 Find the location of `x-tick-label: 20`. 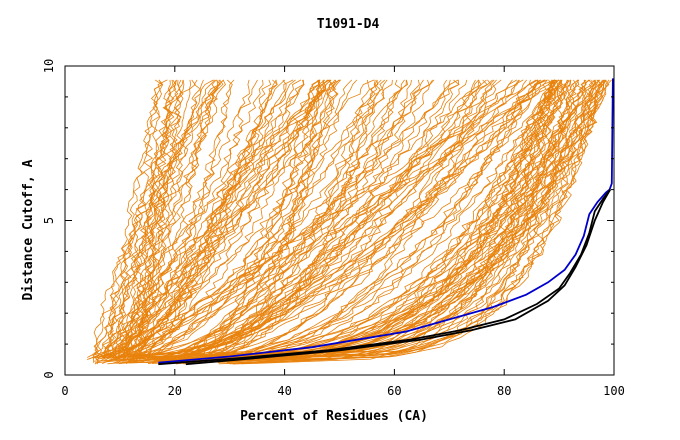

x-tick-label: 20 is located at coordinates (175, 391).